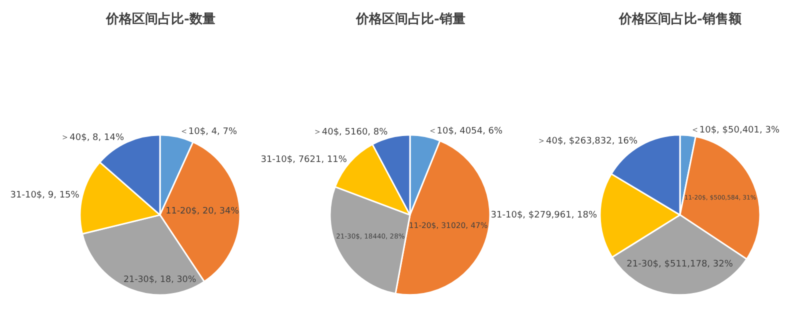 The width and height of the screenshot is (800, 322). I want to click on slice-label: ＜10$, 4054, 6%, so click(466, 131).